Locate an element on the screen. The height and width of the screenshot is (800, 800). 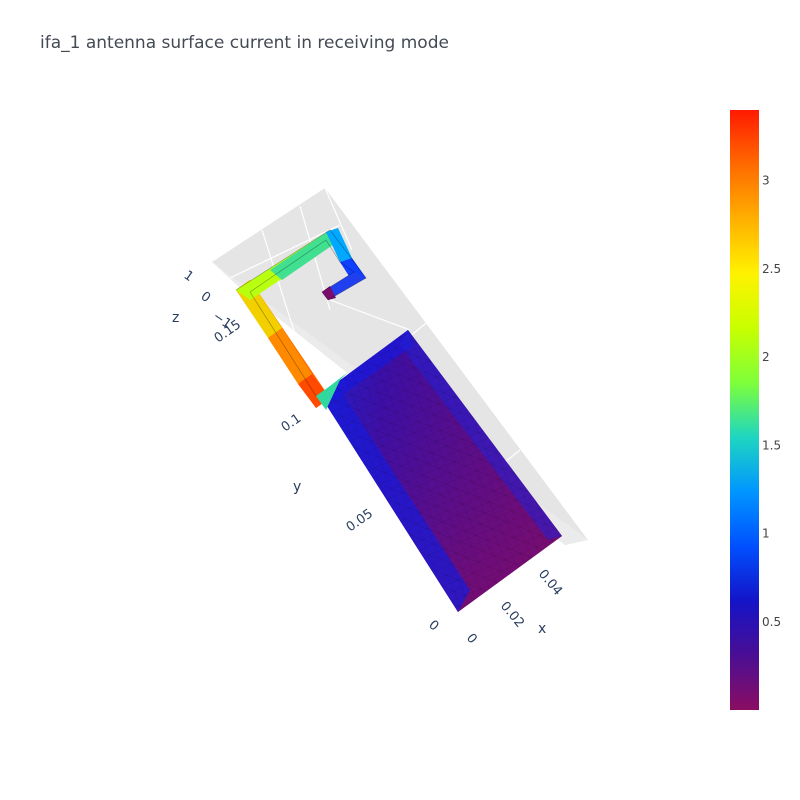
z-axis-tick-label: 0 is located at coordinates (205, 297).